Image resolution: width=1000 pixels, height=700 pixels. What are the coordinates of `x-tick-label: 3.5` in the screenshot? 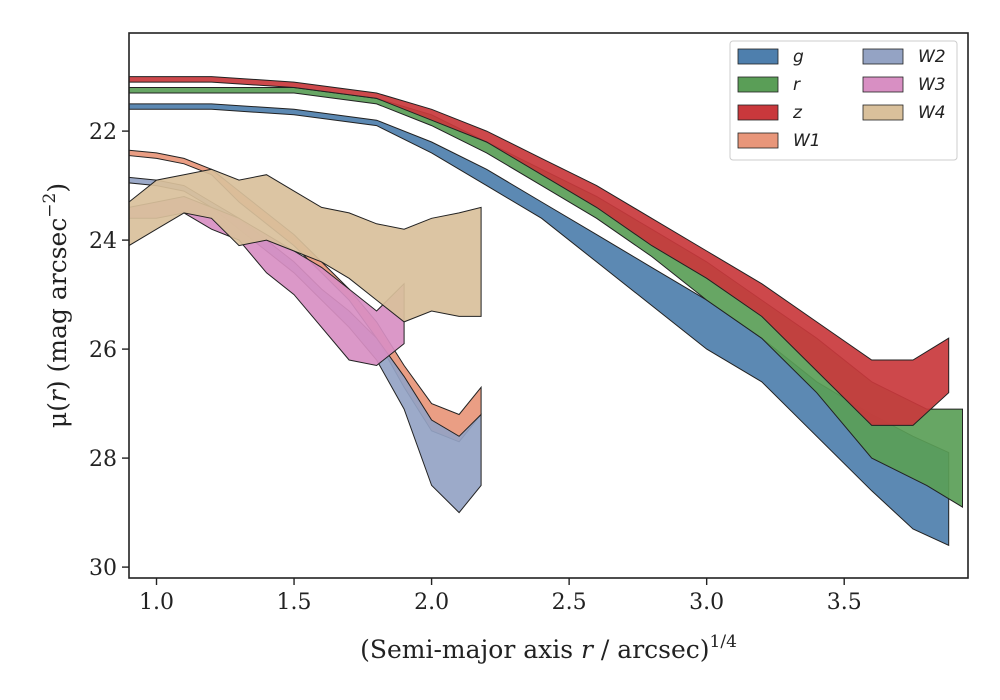 It's located at (844, 602).